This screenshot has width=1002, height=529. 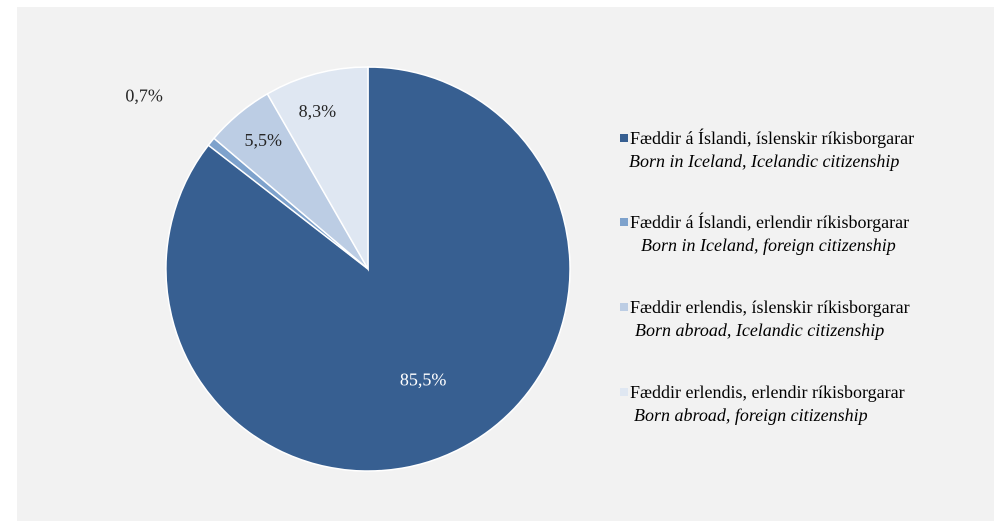 What do you see at coordinates (423, 380) in the screenshot?
I see `slice-data-label: 85,5%` at bounding box center [423, 380].